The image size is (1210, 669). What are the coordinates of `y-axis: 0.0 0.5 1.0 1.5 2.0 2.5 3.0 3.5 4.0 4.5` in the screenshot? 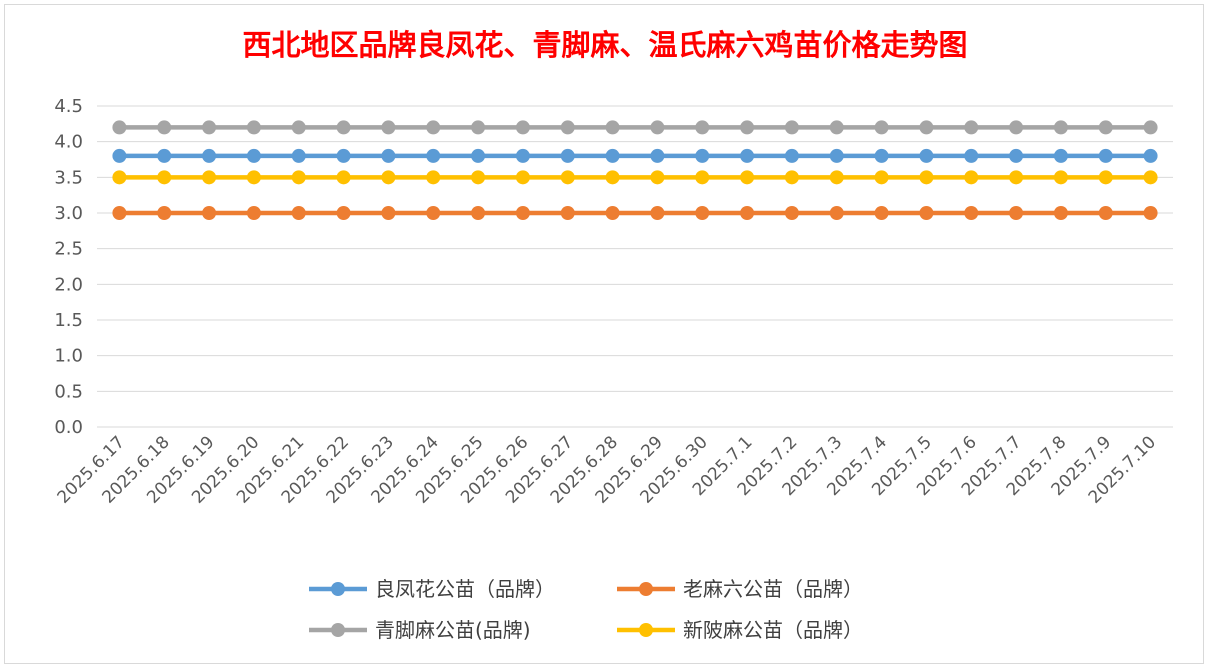 It's located at (68, 267).